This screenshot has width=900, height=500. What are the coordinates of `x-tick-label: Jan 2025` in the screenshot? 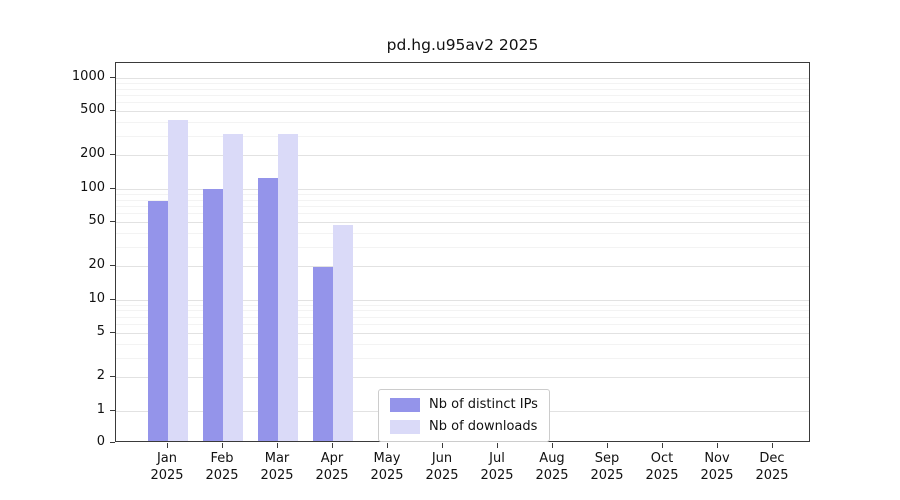 It's located at (167, 467).